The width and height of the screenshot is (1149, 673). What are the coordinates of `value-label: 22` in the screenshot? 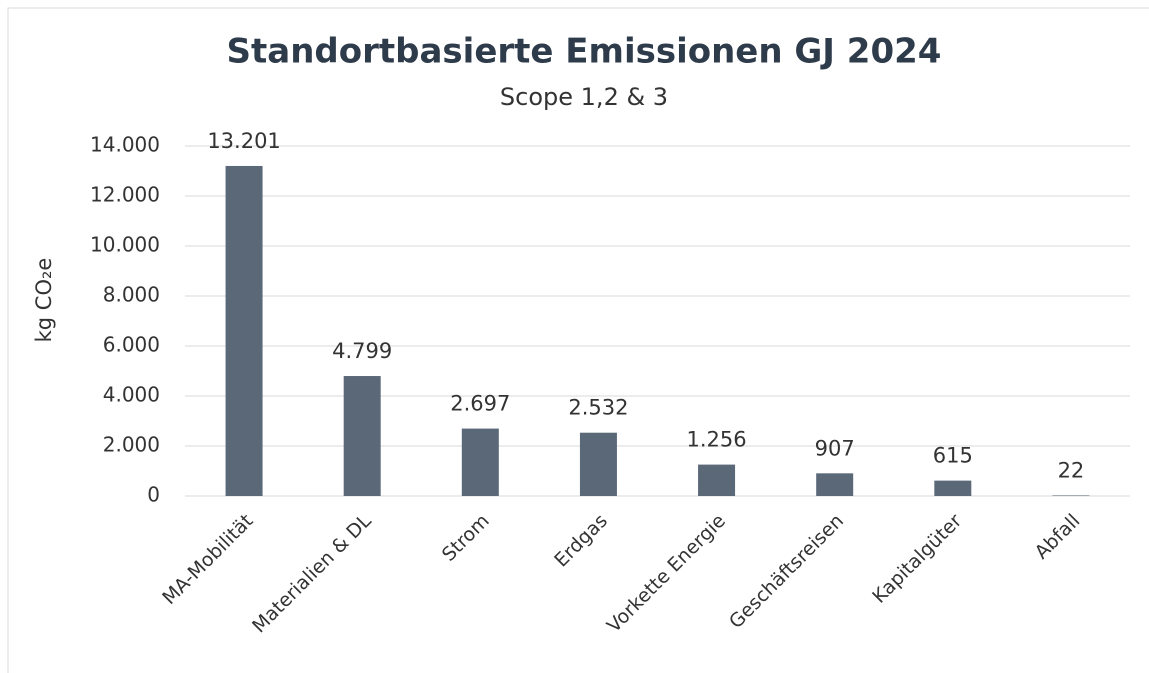 It's located at (1071, 470).